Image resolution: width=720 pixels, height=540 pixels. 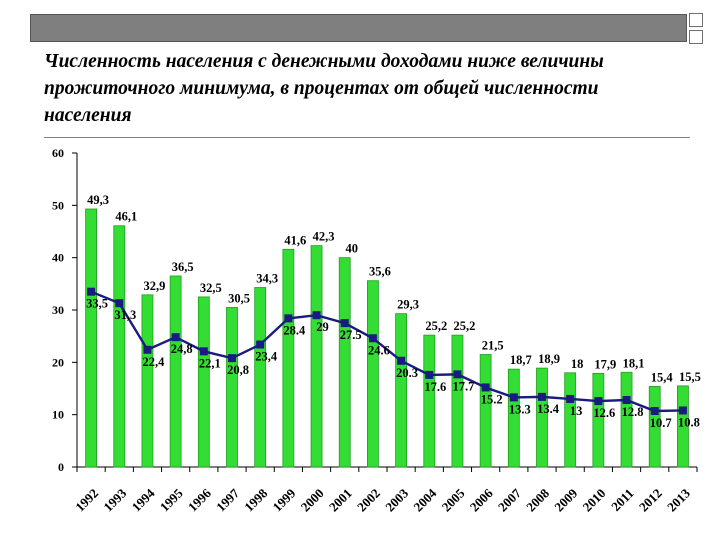 I want to click on x-tick-label: 1993, so click(x=114, y=499).